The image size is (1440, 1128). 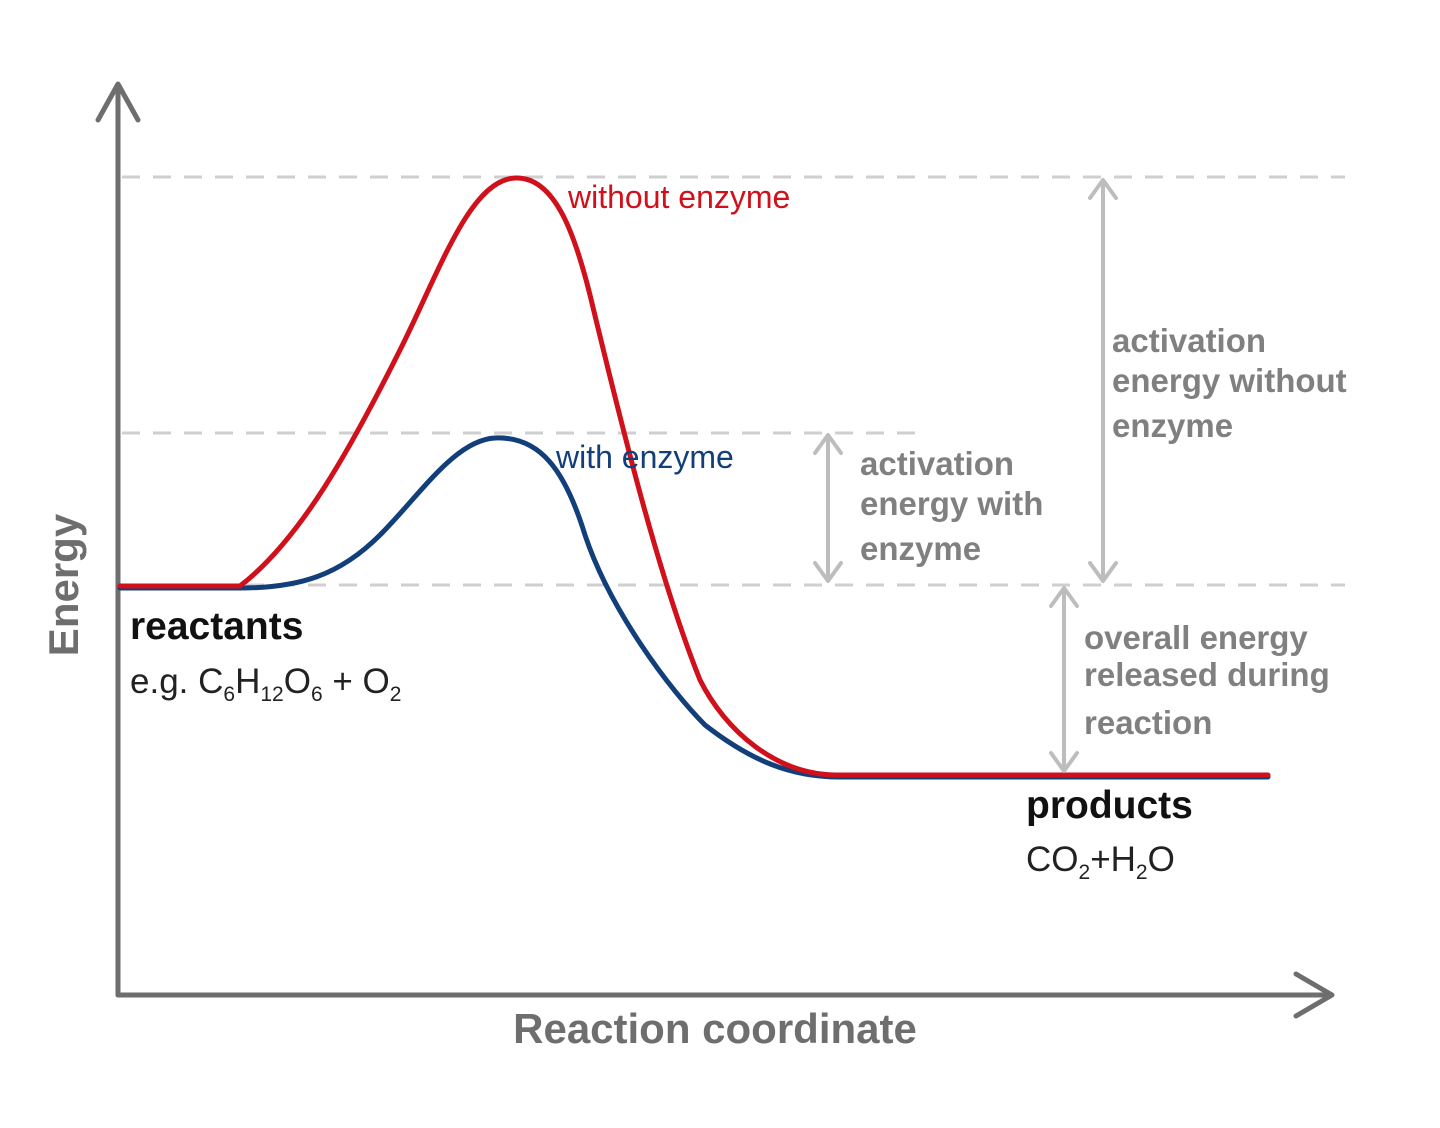 I want to click on note-activation-with-enzyme: activation energy with enzyme, so click(x=951, y=506).